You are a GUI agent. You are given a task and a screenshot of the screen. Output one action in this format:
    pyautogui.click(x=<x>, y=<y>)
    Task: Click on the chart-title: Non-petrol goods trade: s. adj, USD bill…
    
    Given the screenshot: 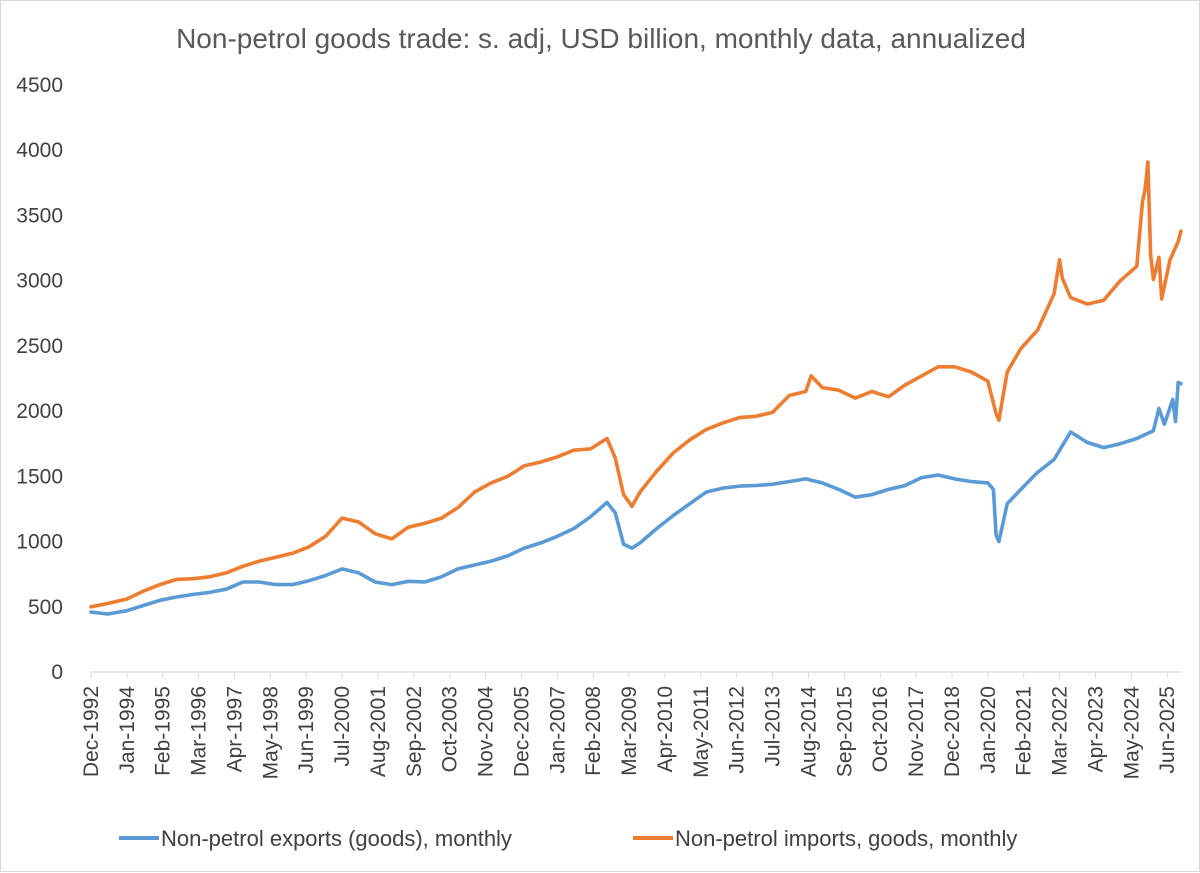 What is the action you would take?
    pyautogui.click(x=601, y=38)
    